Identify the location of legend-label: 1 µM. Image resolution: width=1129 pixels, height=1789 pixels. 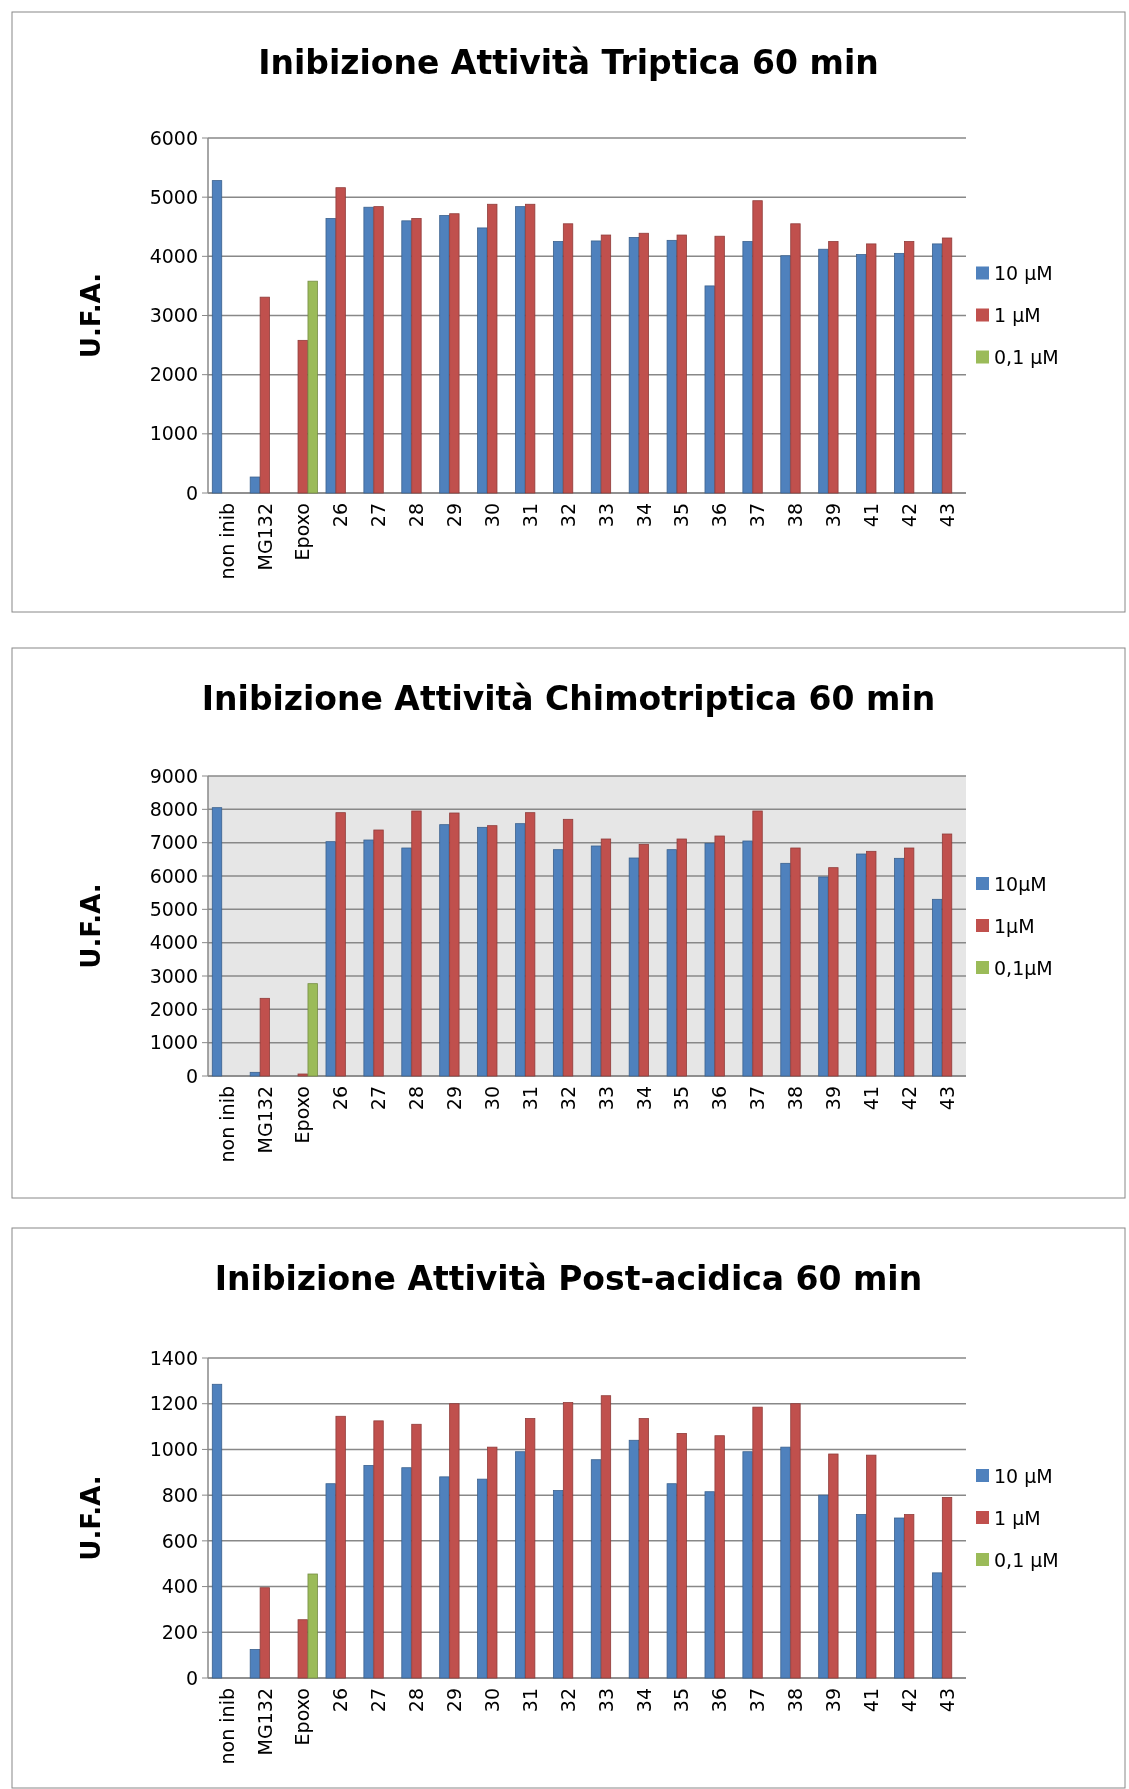
(1017, 315).